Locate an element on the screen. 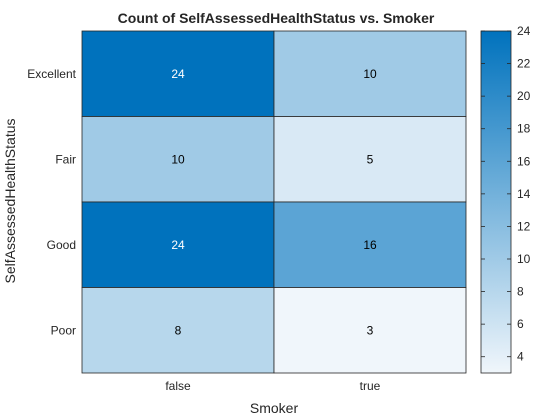  y-tick-label: Fair is located at coordinates (65, 159).